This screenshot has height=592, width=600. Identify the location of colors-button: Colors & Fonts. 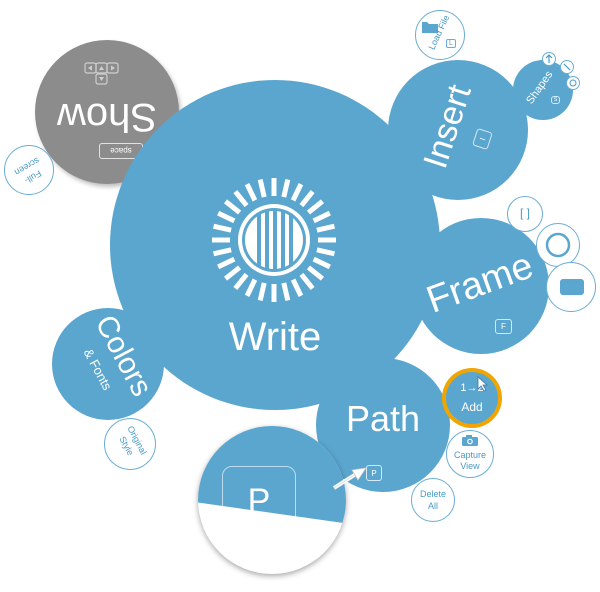
(108, 364).